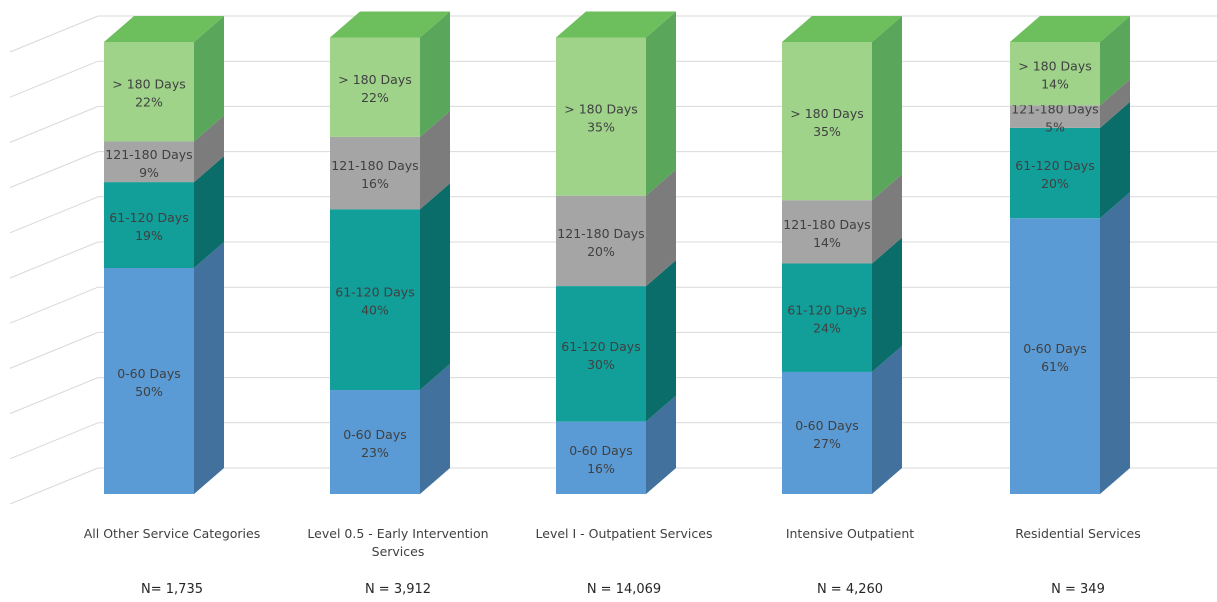 The image size is (1217, 602). I want to click on n-label: N = 4,260, so click(850, 589).